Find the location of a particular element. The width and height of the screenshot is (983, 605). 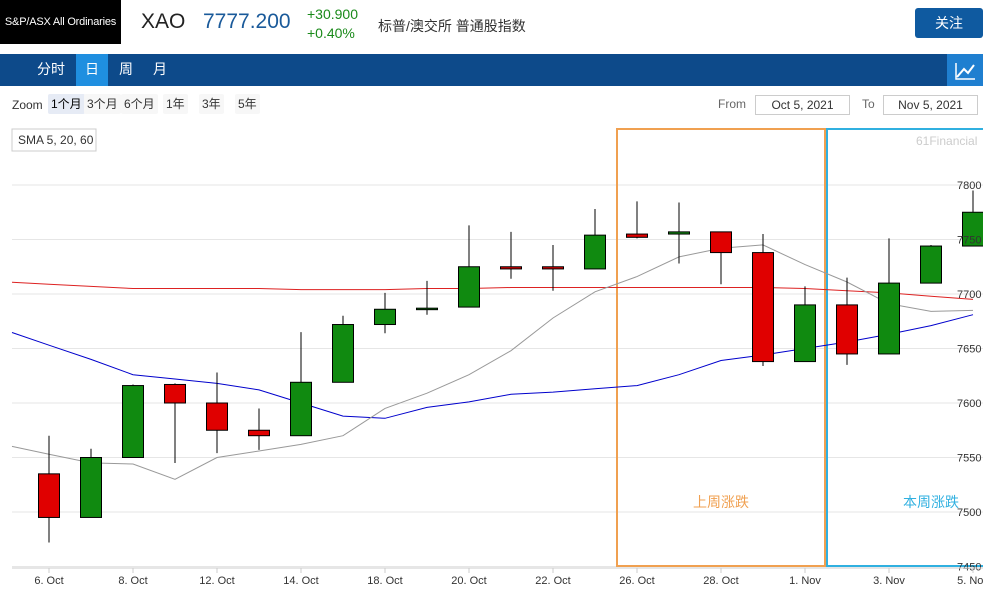

zoom-1m-button: 1个月 is located at coordinates (66, 104).